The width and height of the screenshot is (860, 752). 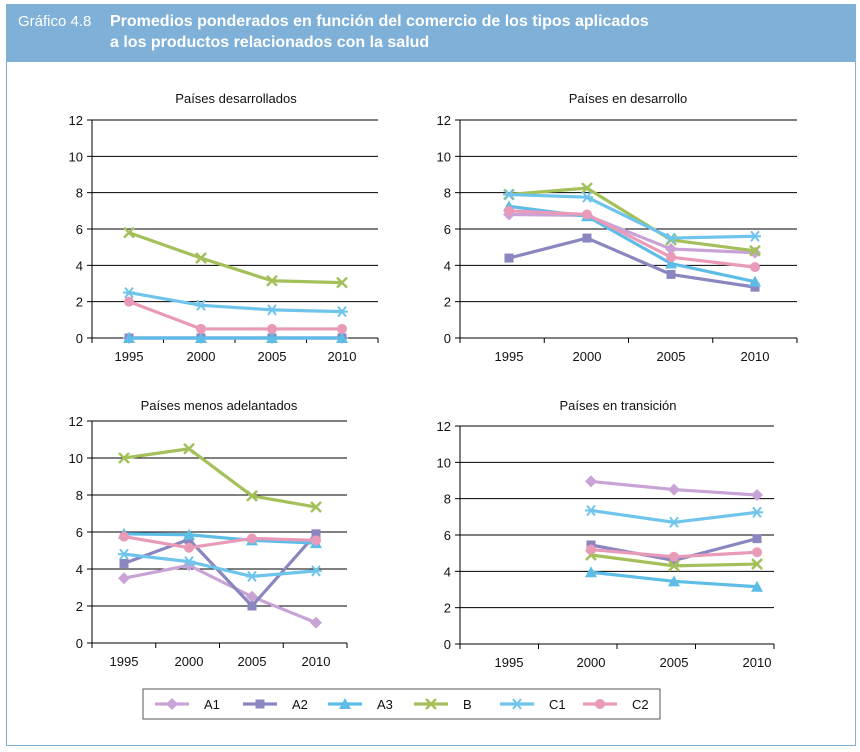 What do you see at coordinates (55, 21) in the screenshot?
I see `figure-number: Gráfico 4.8` at bounding box center [55, 21].